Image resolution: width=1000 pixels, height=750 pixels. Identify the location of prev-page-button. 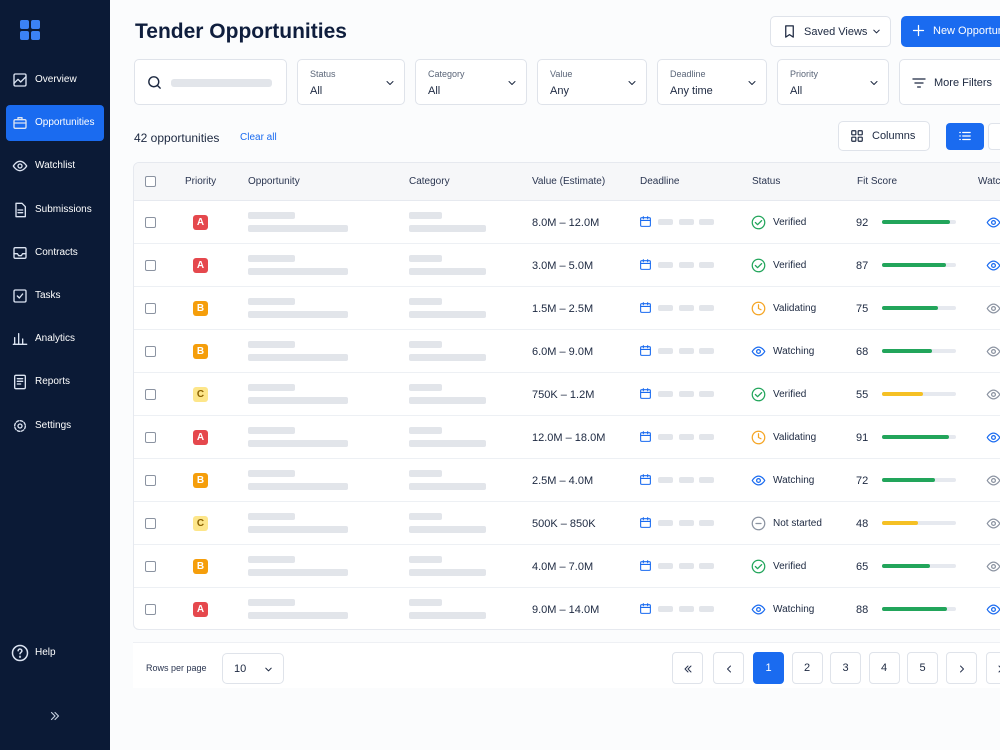
(728, 668).